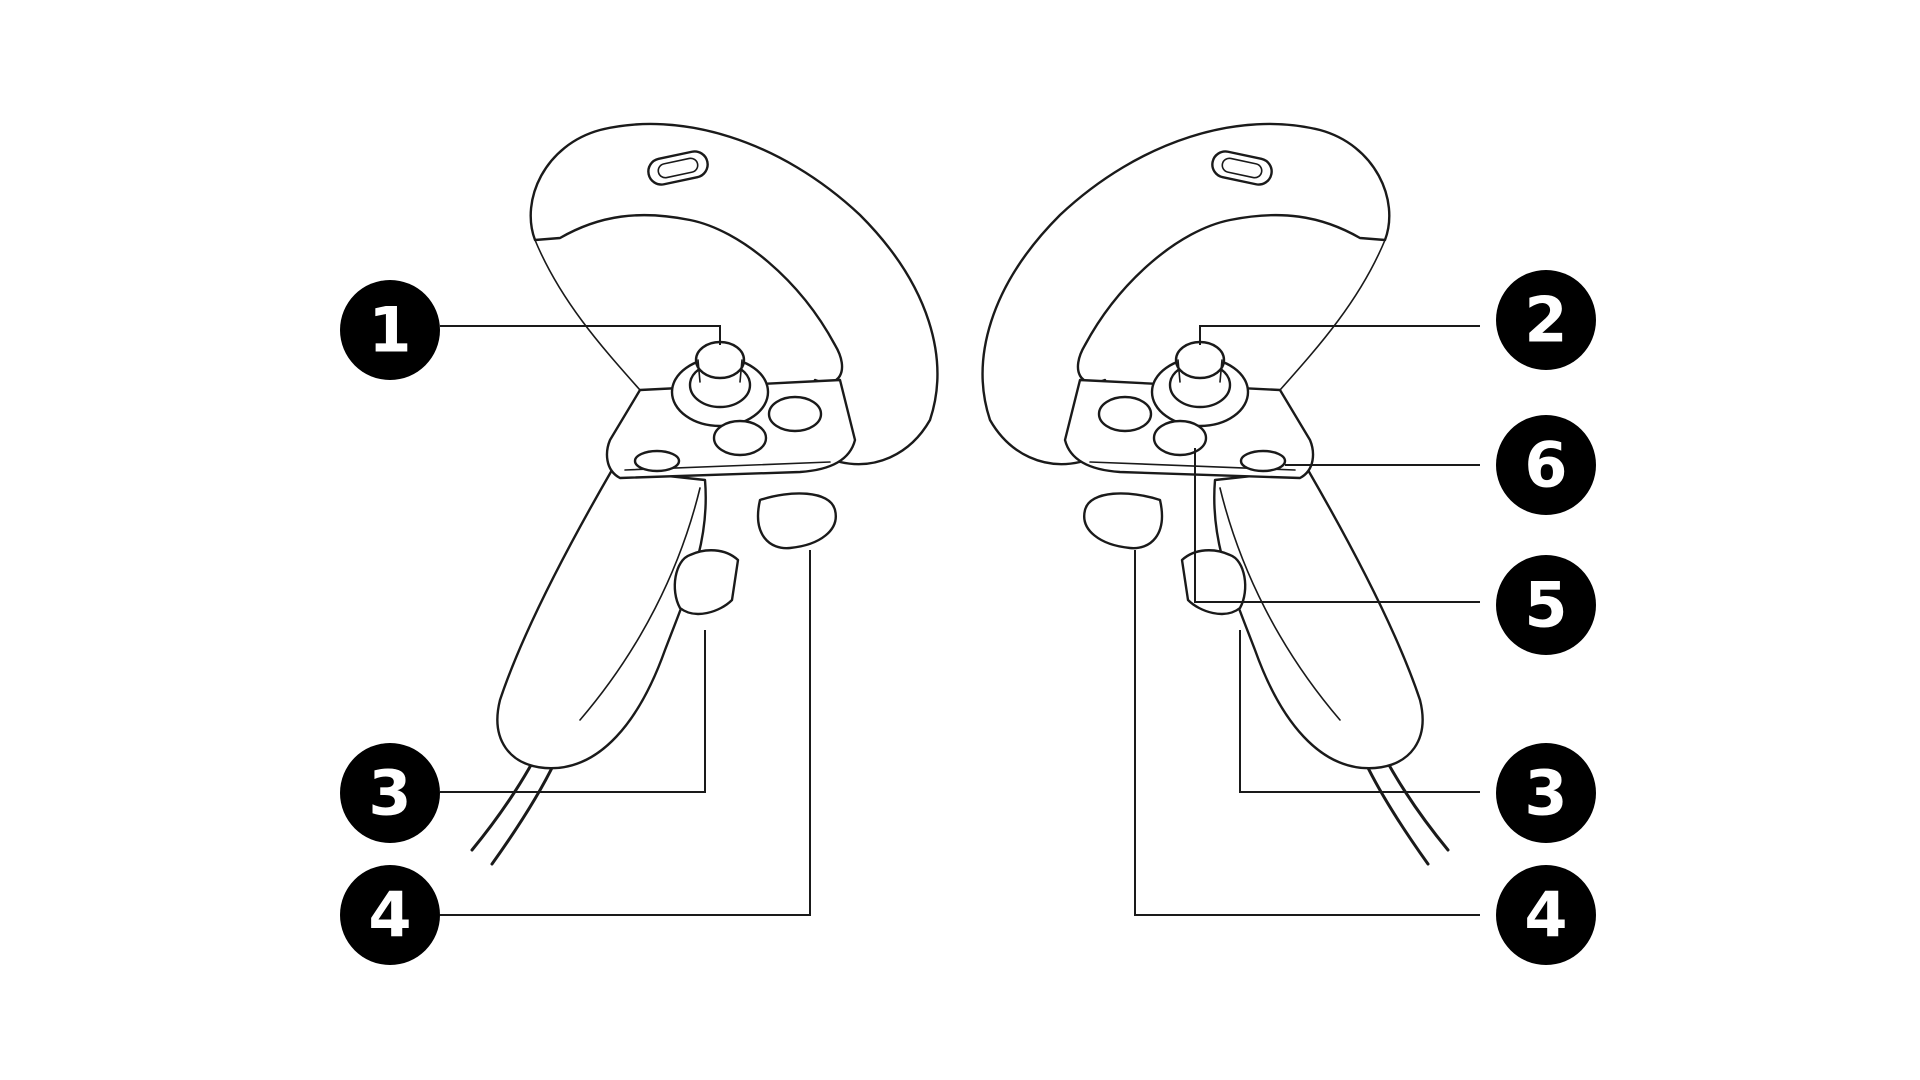 The height and width of the screenshot is (1080, 1920). I want to click on left-button-y, so click(795, 414).